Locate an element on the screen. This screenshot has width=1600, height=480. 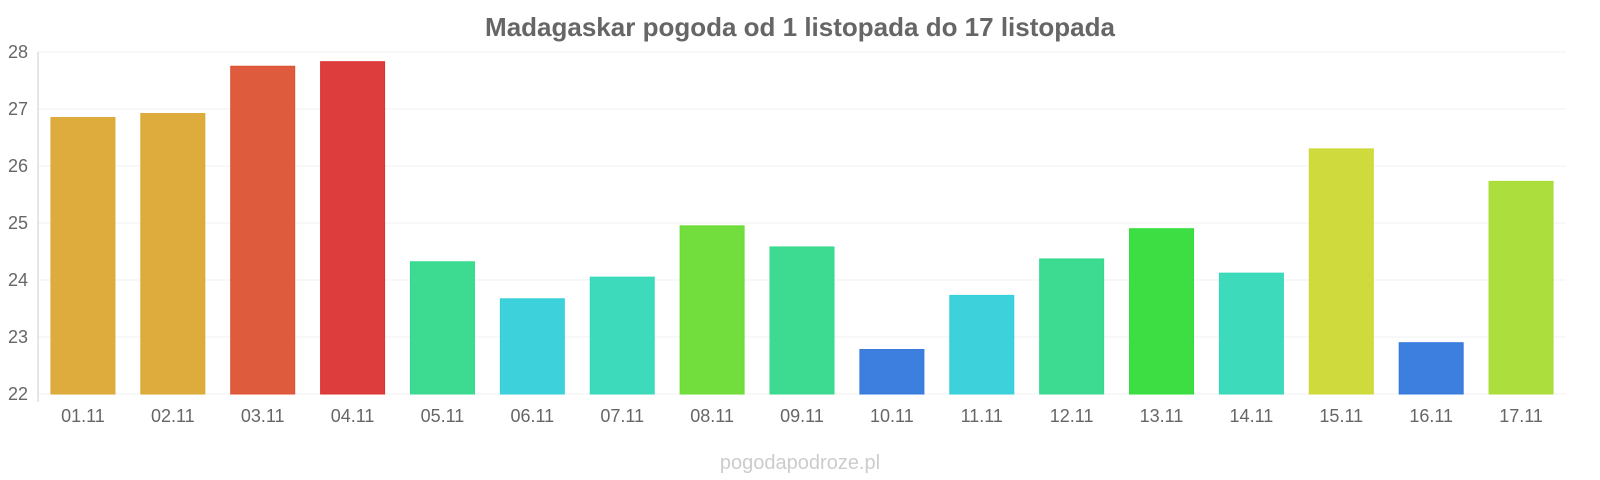
y-tick-label: 24 is located at coordinates (18, 280).